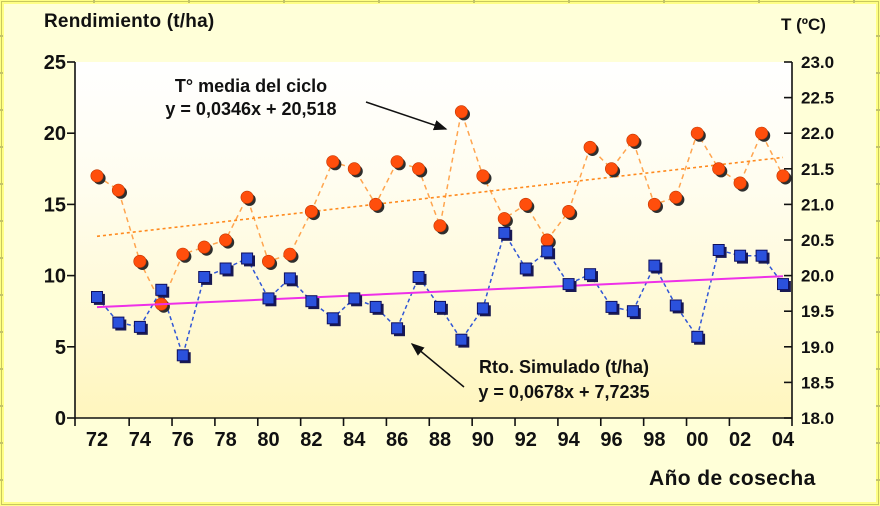 The width and height of the screenshot is (880, 506). Describe the element at coordinates (526, 440) in the screenshot. I see `x-tick-label: 92` at that location.